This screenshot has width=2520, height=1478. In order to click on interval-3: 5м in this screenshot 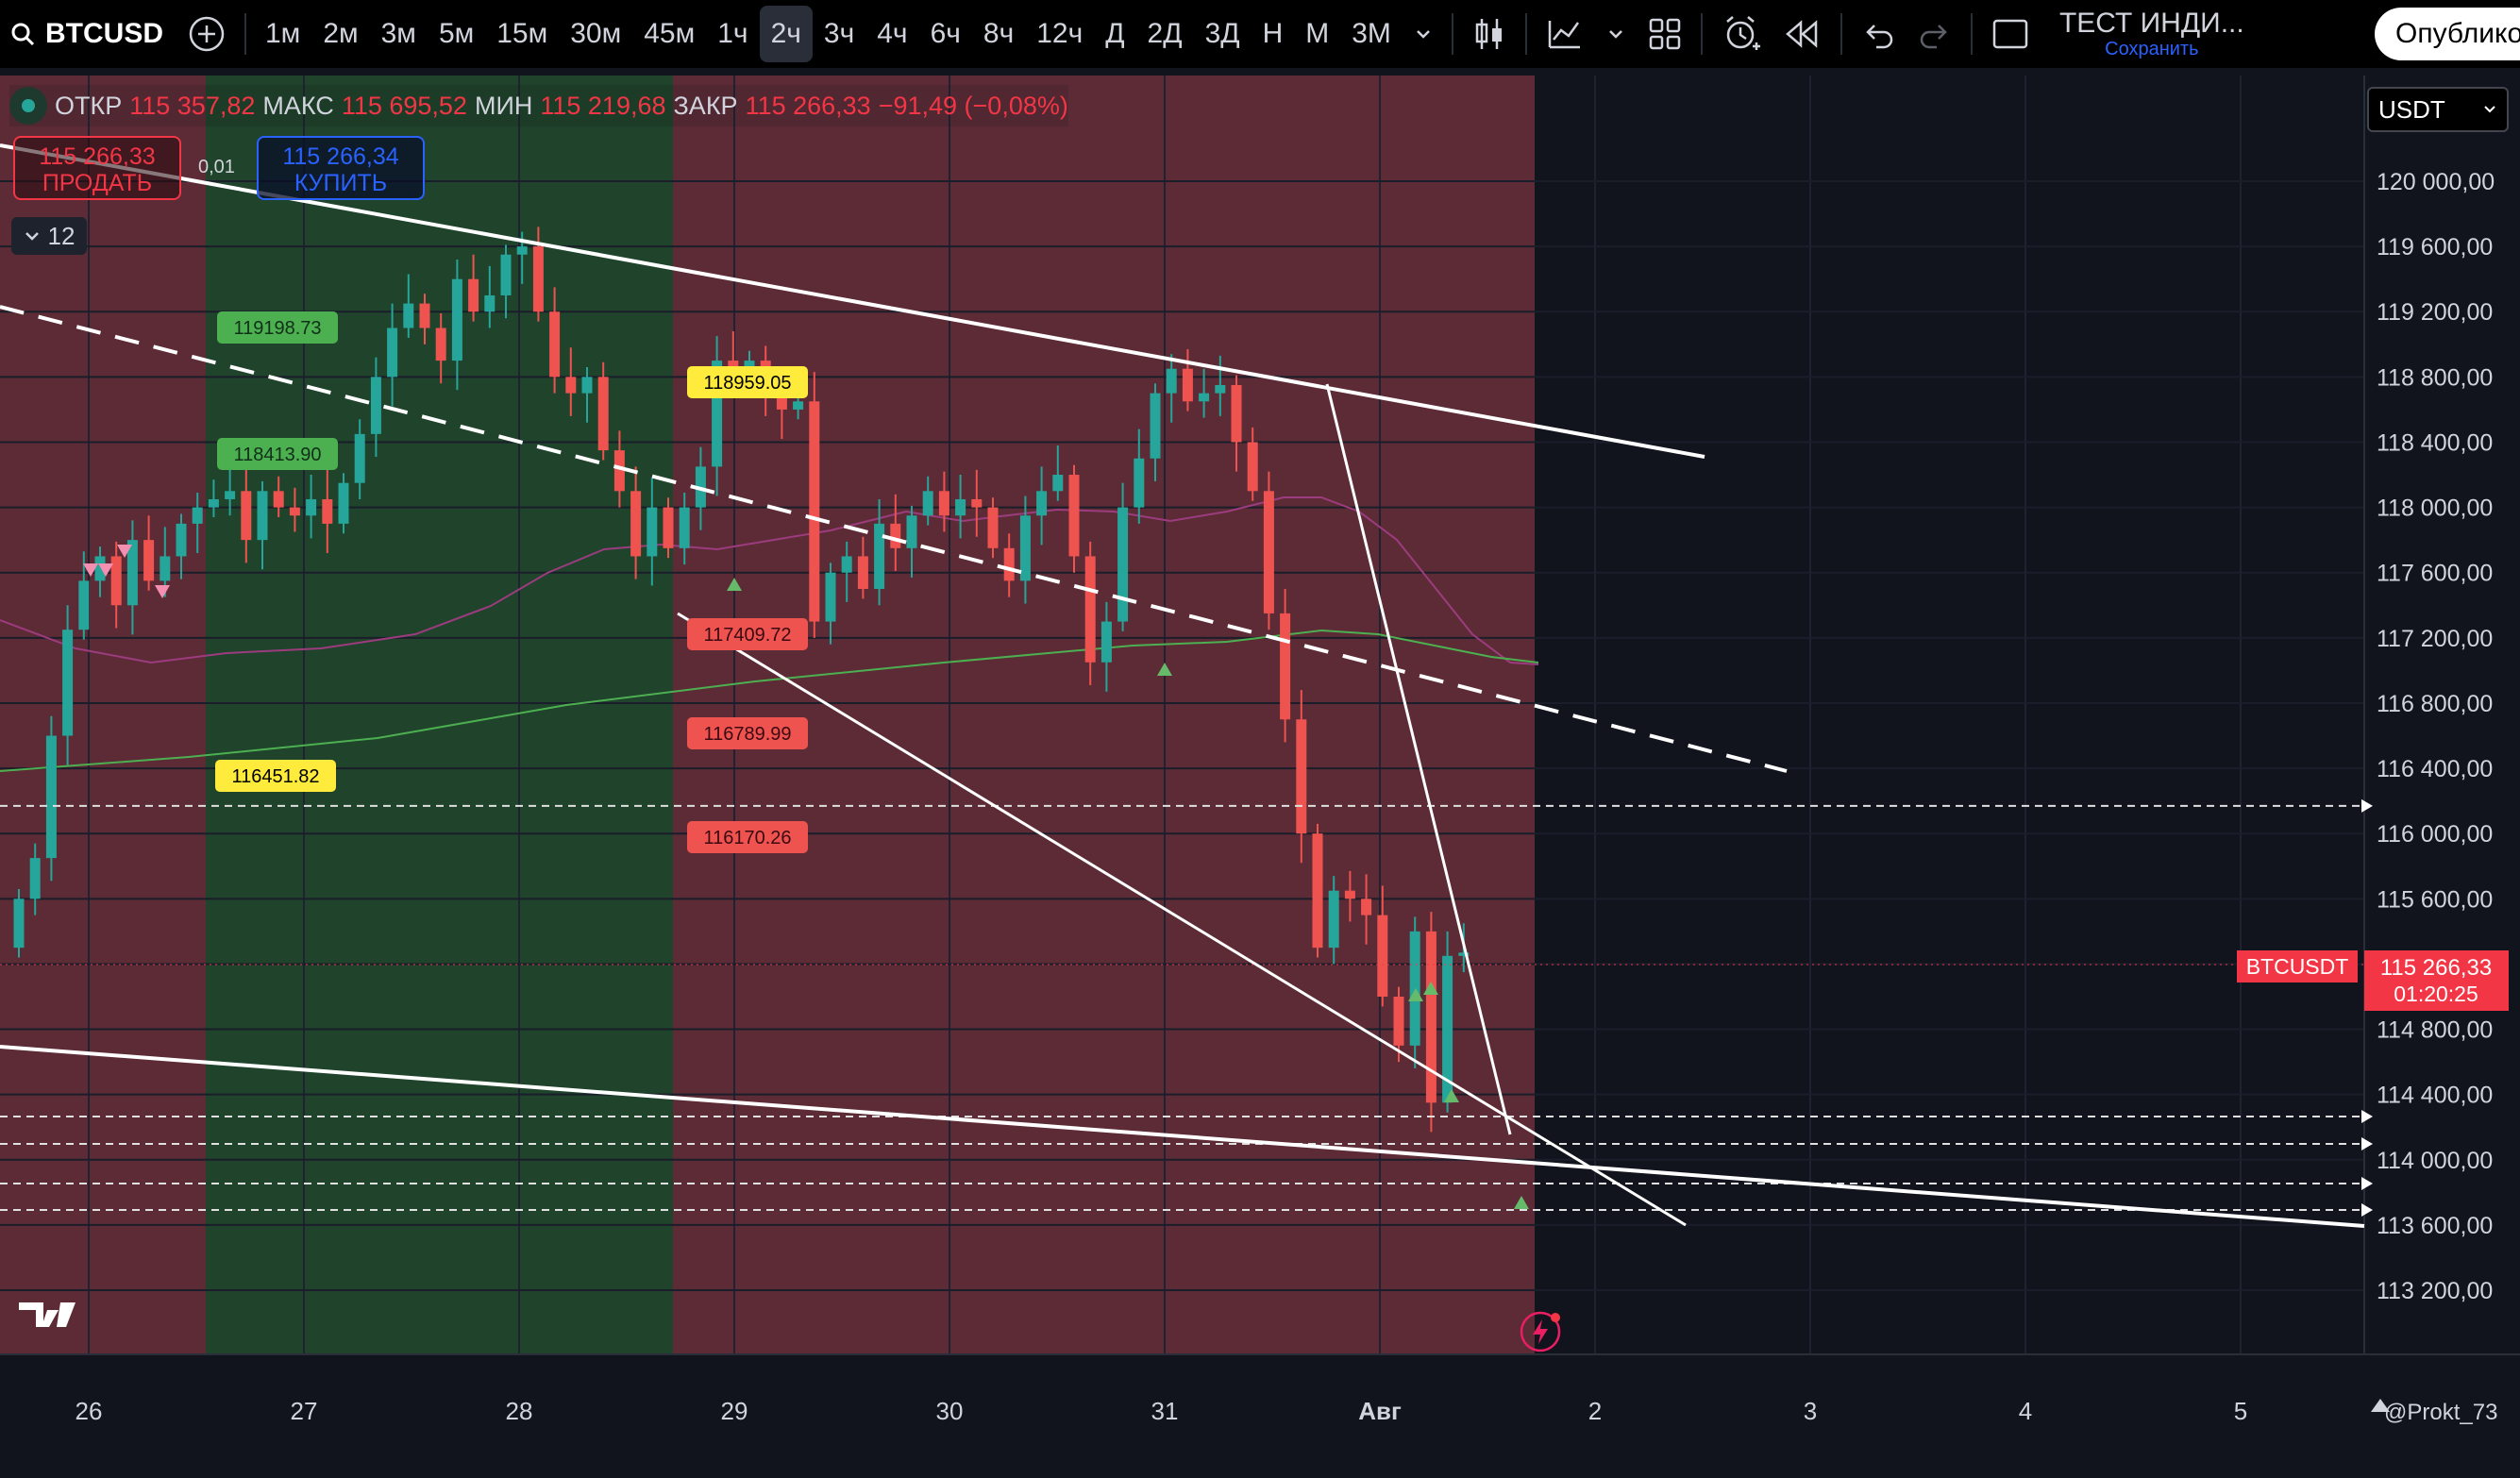, I will do `click(456, 33)`.